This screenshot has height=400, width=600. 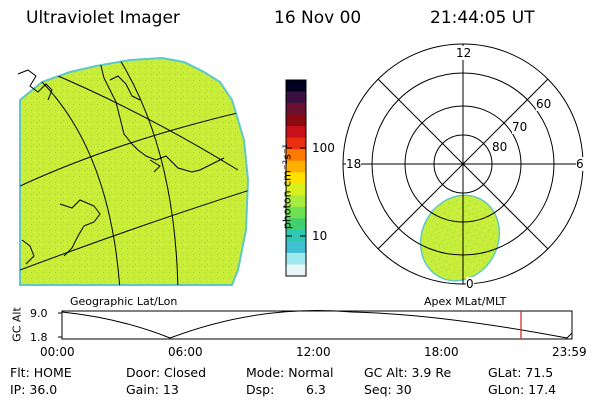 What do you see at coordinates (290, 372) in the screenshot?
I see `info-mode: Mode: Normal` at bounding box center [290, 372].